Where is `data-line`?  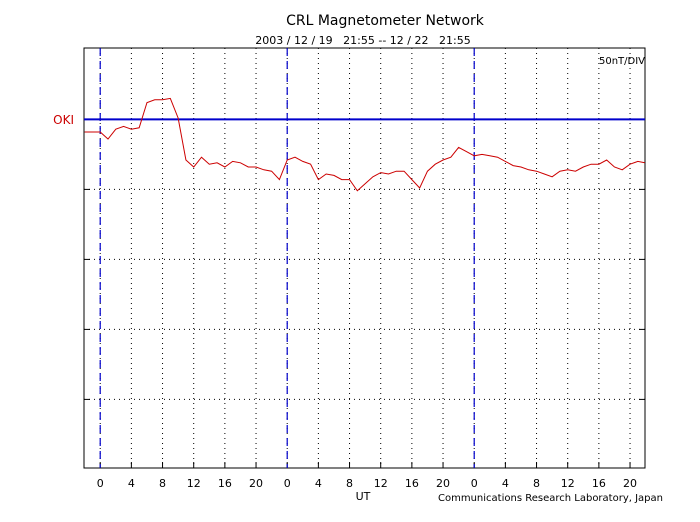 data-line is located at coordinates (364, 144).